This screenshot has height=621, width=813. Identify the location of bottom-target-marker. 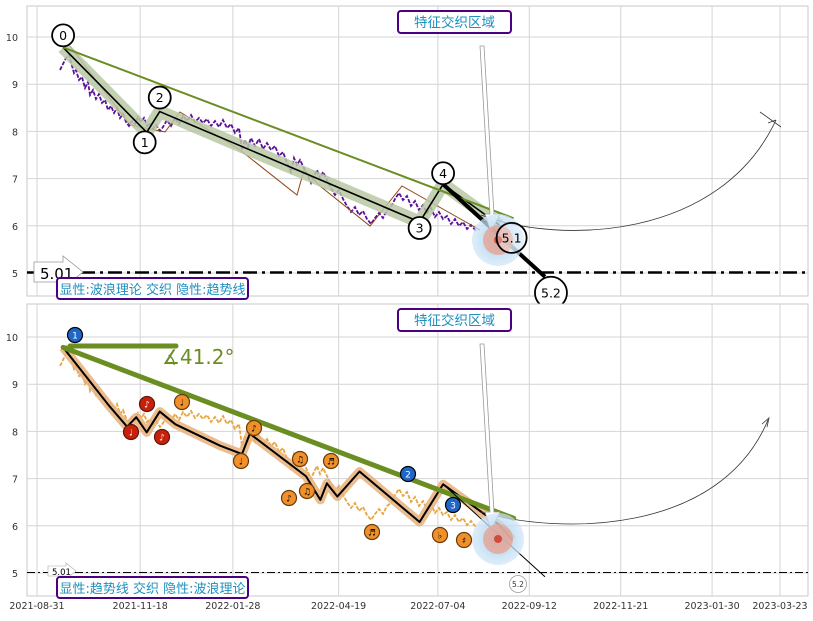
(498, 539).